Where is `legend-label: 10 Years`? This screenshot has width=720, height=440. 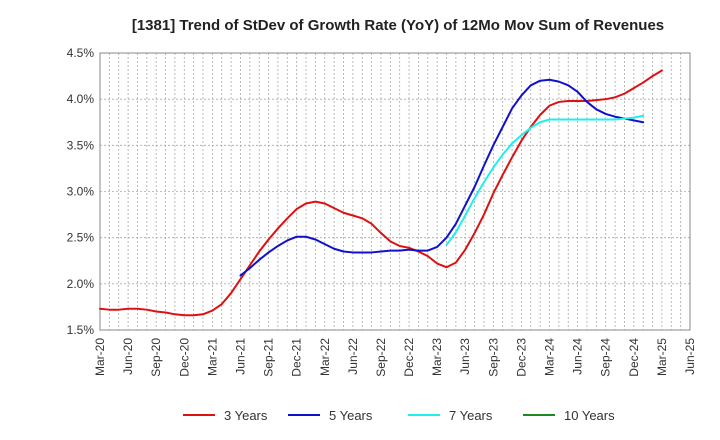 legend-label: 10 Years is located at coordinates (589, 415).